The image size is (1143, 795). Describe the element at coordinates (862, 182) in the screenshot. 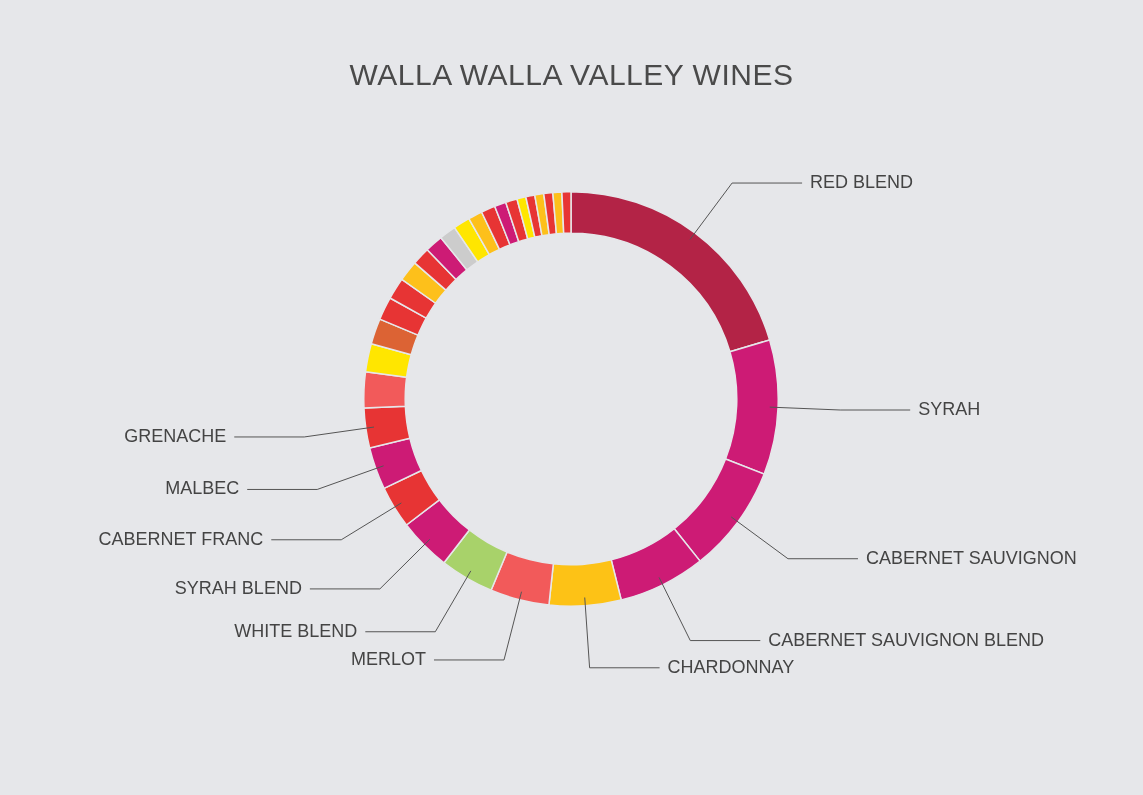

I see `slice-label: RED BLEND` at that location.